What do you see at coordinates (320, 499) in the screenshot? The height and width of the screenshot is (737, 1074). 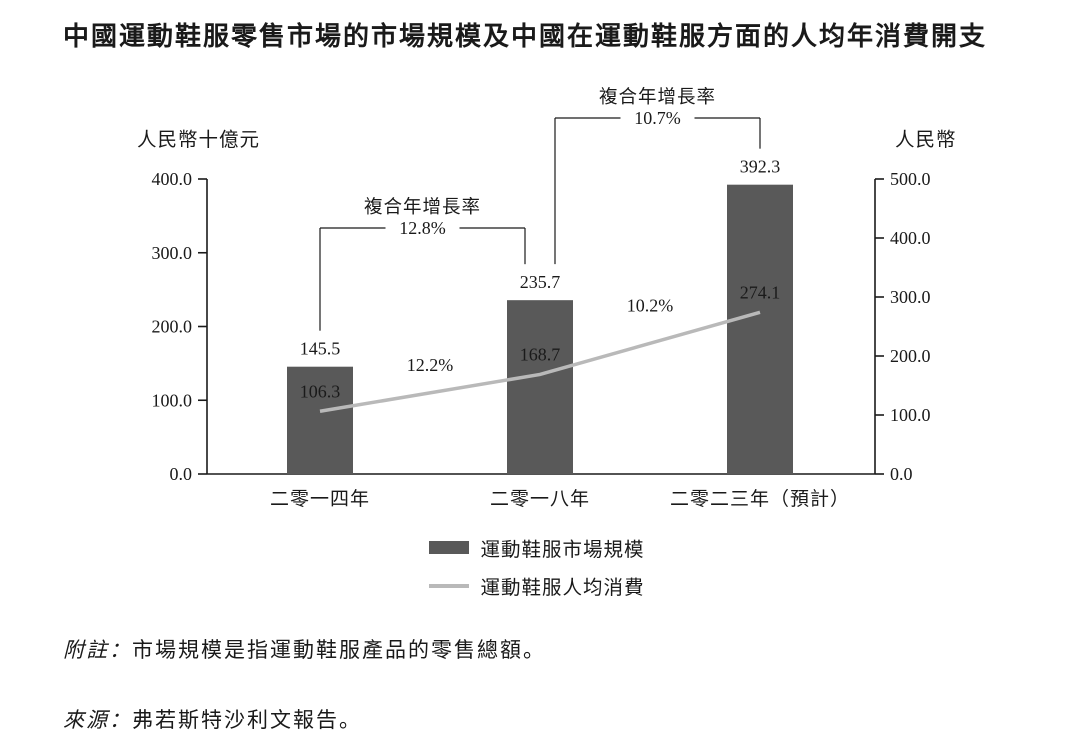 I see `category-label: 二零一四年` at bounding box center [320, 499].